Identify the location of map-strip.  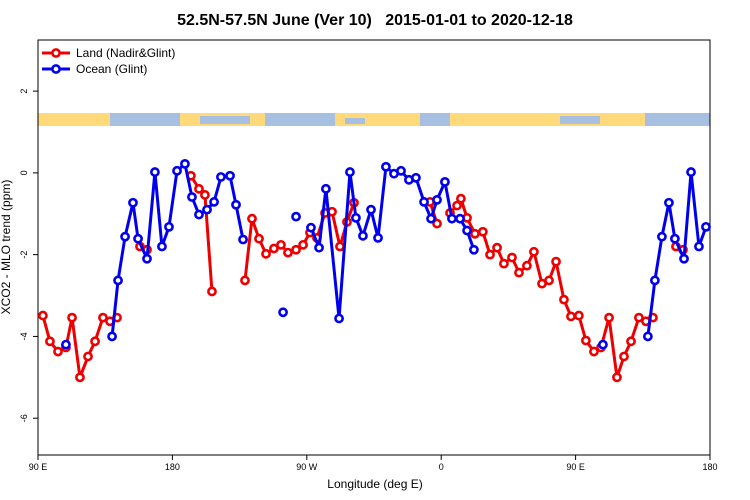
(374, 119).